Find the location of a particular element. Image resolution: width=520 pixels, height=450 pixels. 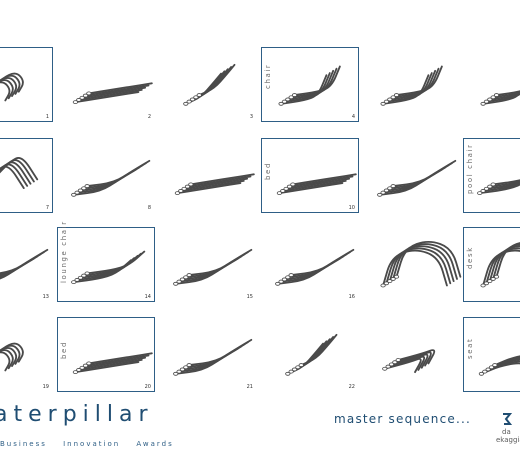

panel-number: 22 is located at coordinates (351, 387).